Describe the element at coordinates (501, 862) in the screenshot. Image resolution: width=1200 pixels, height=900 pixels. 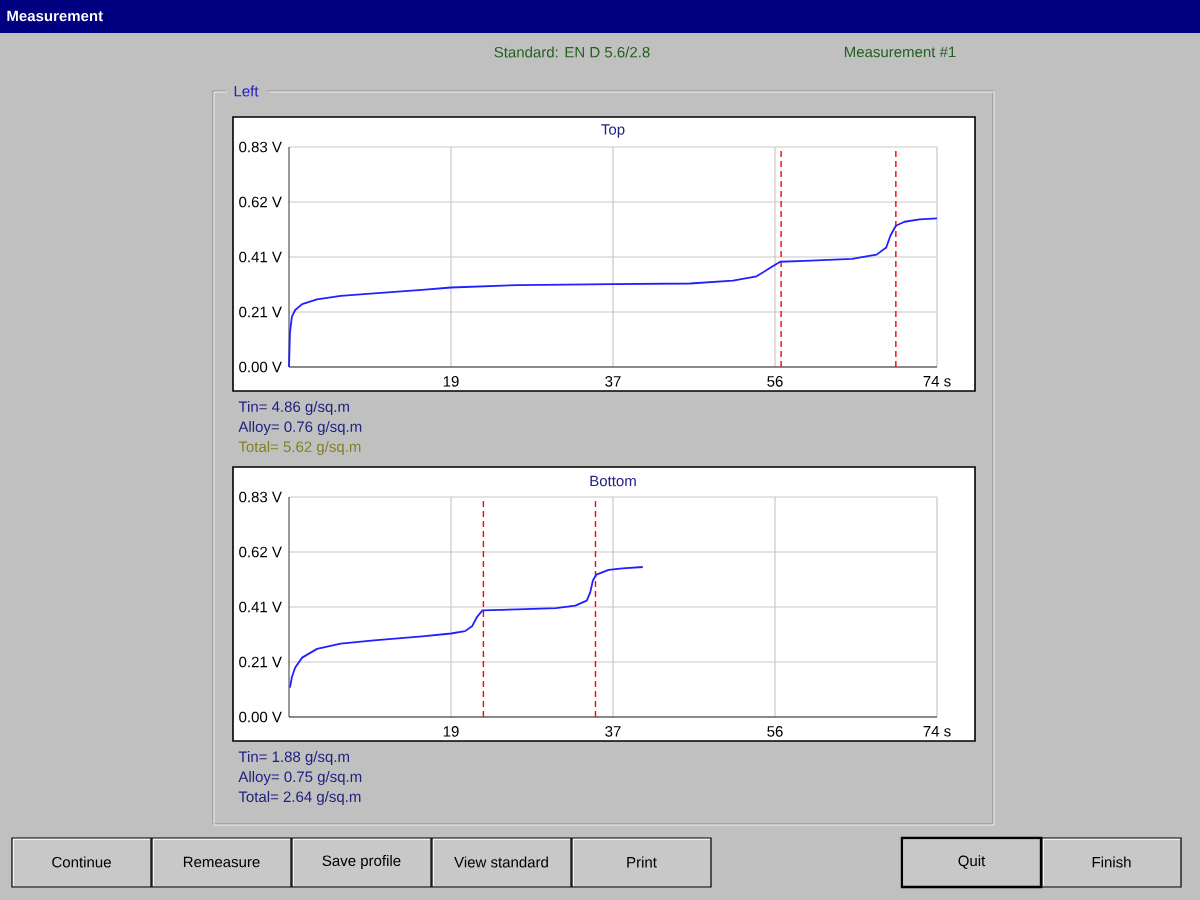
I see `text: View standard` at that location.